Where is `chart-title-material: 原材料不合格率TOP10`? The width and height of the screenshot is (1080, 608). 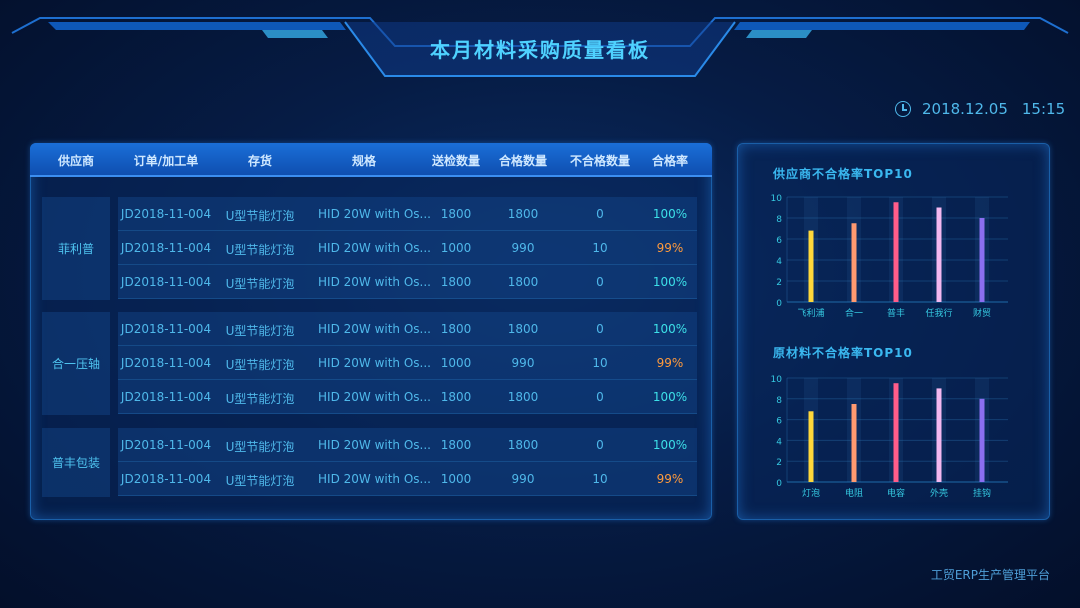
chart-title-material: 原材料不合格率TOP10 is located at coordinates (843, 353).